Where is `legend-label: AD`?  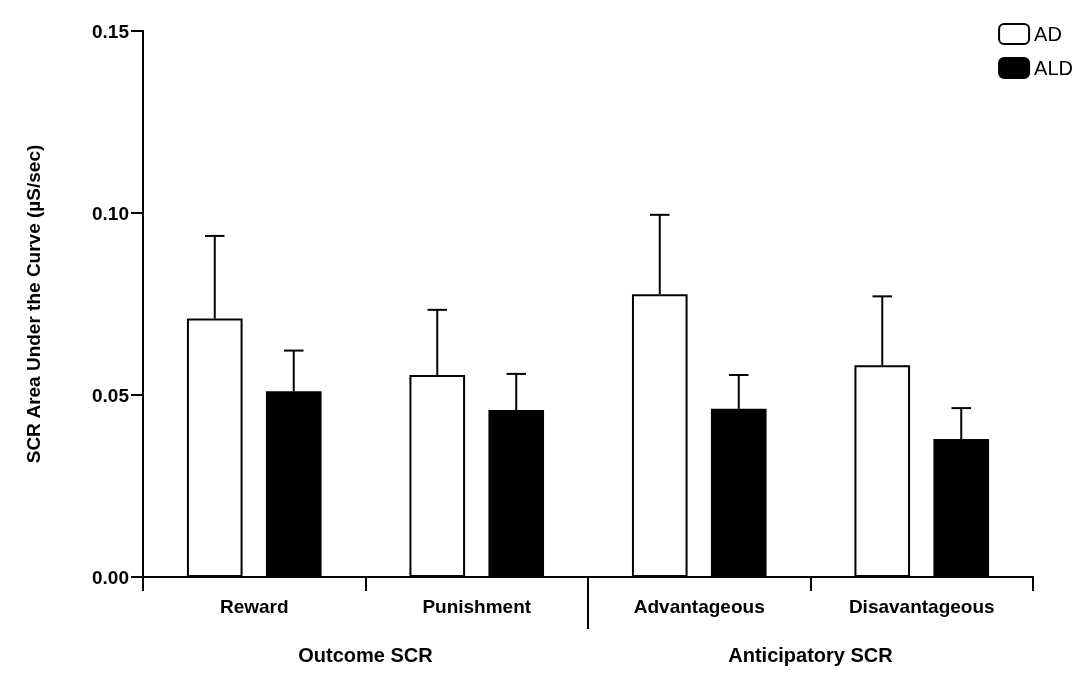
legend-label: AD is located at coordinates (1048, 34).